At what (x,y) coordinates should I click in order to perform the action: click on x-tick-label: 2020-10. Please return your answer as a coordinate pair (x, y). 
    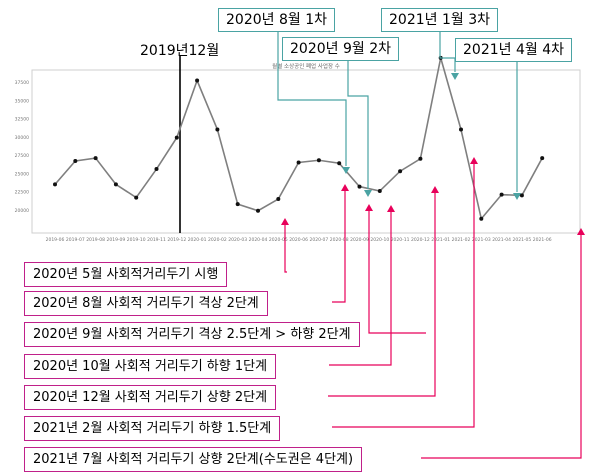
    Looking at the image, I should click on (379, 240).